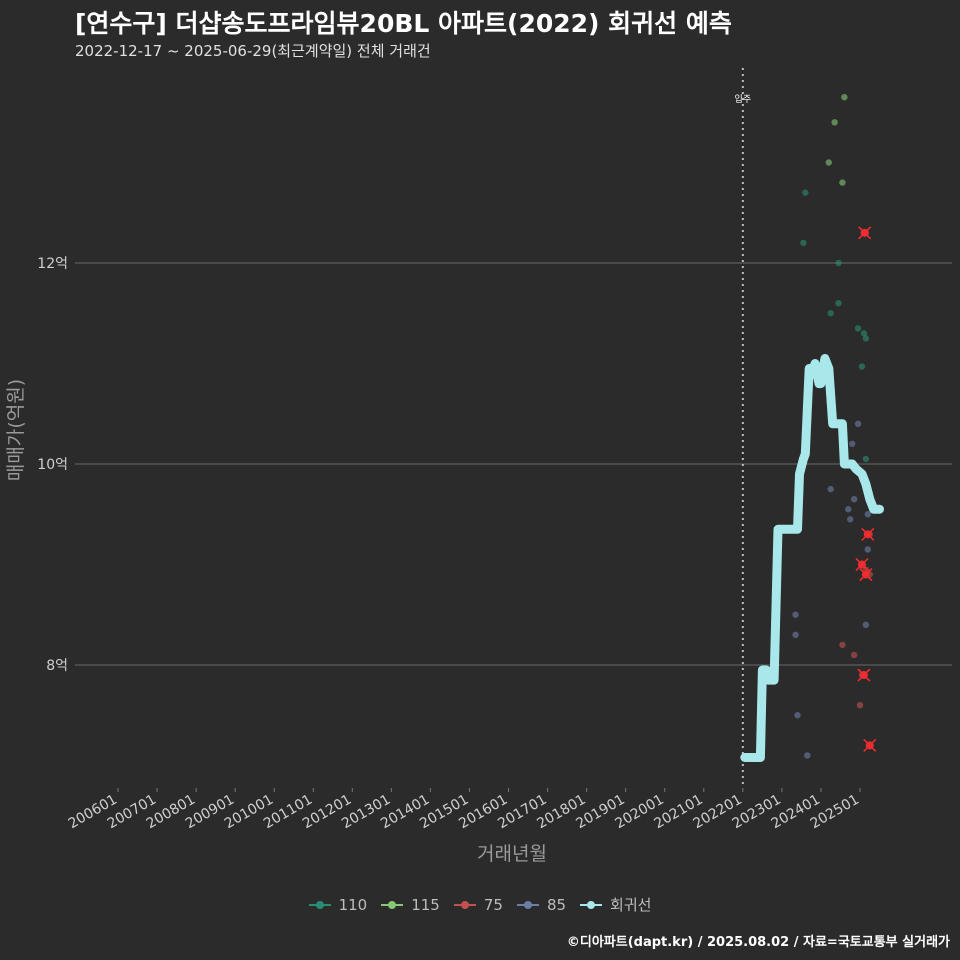  Describe the element at coordinates (812, 558) in the screenshot. I see `regression-line` at that location.